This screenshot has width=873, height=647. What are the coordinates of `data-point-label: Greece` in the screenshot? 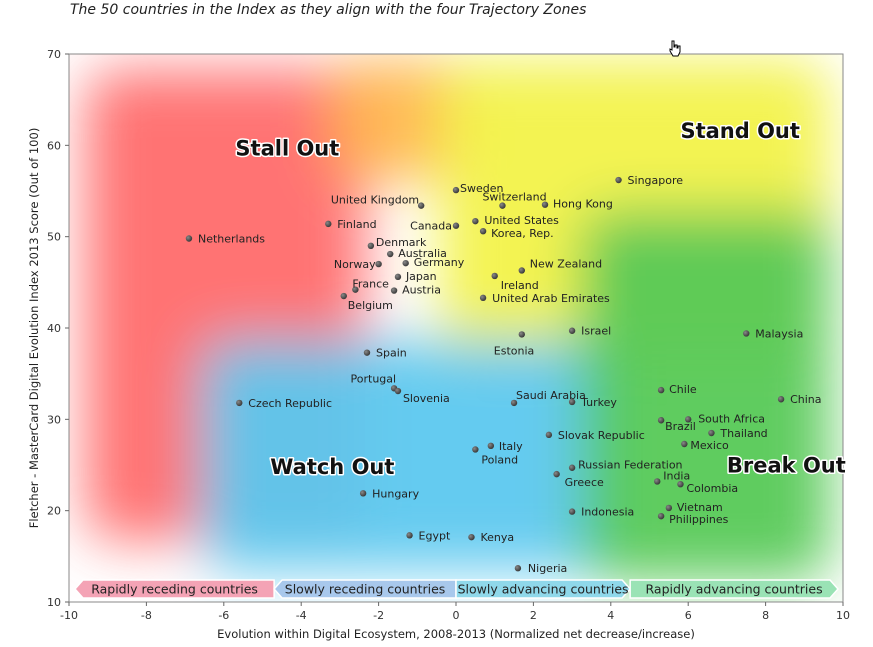 It's located at (584, 482).